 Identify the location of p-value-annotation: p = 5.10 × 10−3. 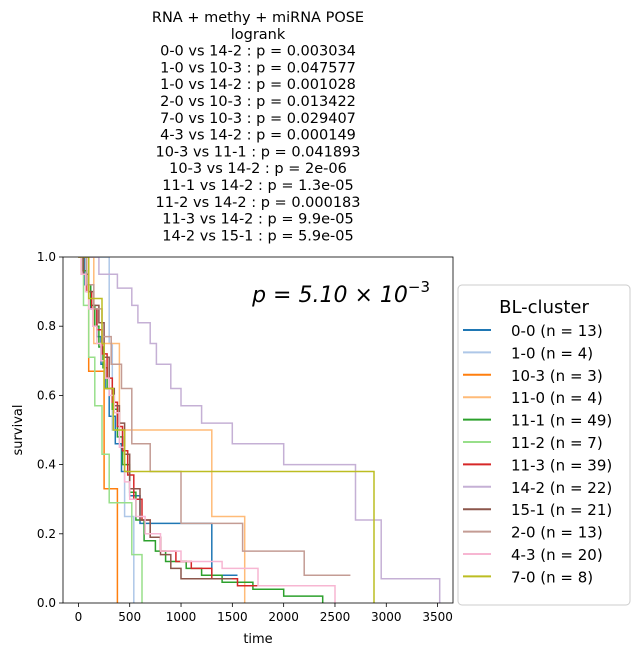
(340, 293).